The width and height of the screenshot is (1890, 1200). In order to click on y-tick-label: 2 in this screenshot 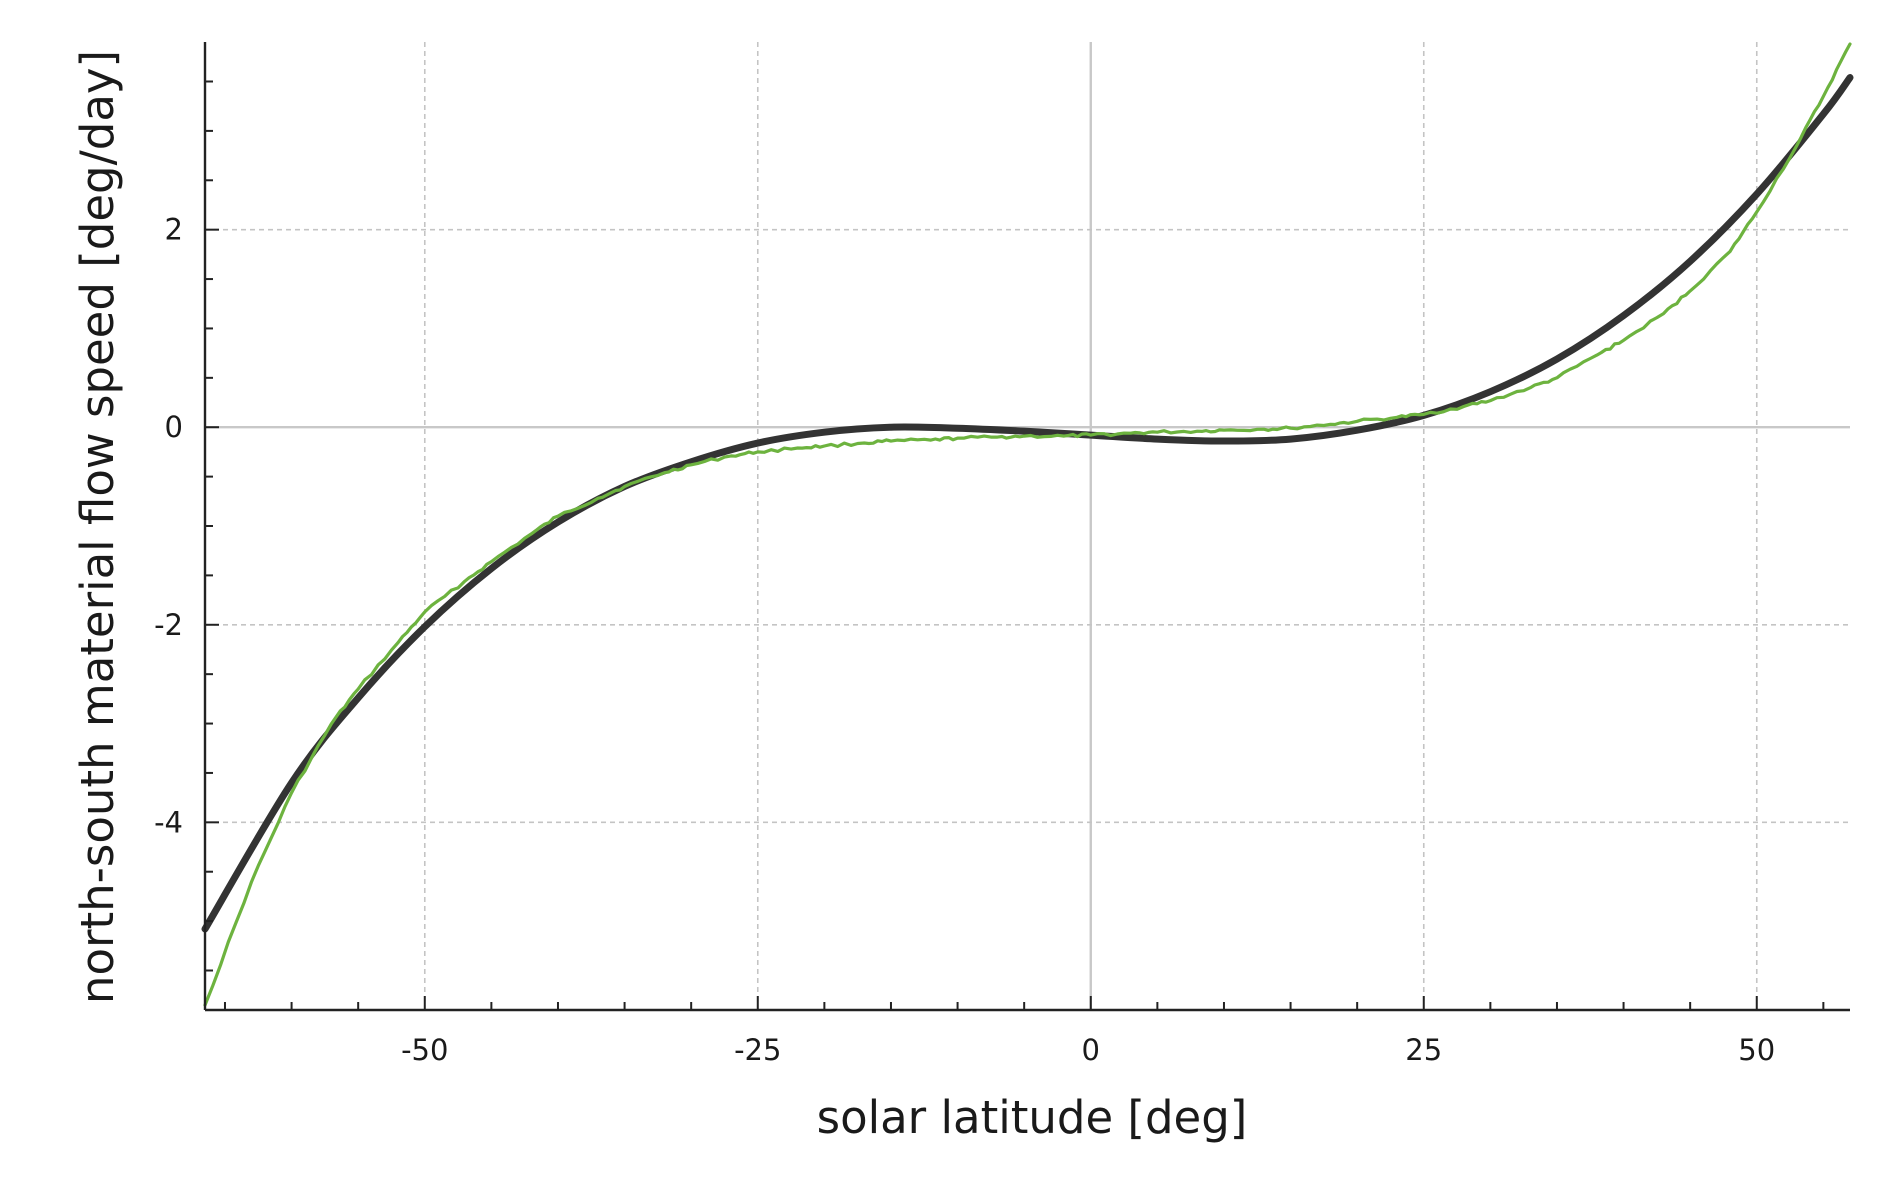, I will do `click(174, 230)`.